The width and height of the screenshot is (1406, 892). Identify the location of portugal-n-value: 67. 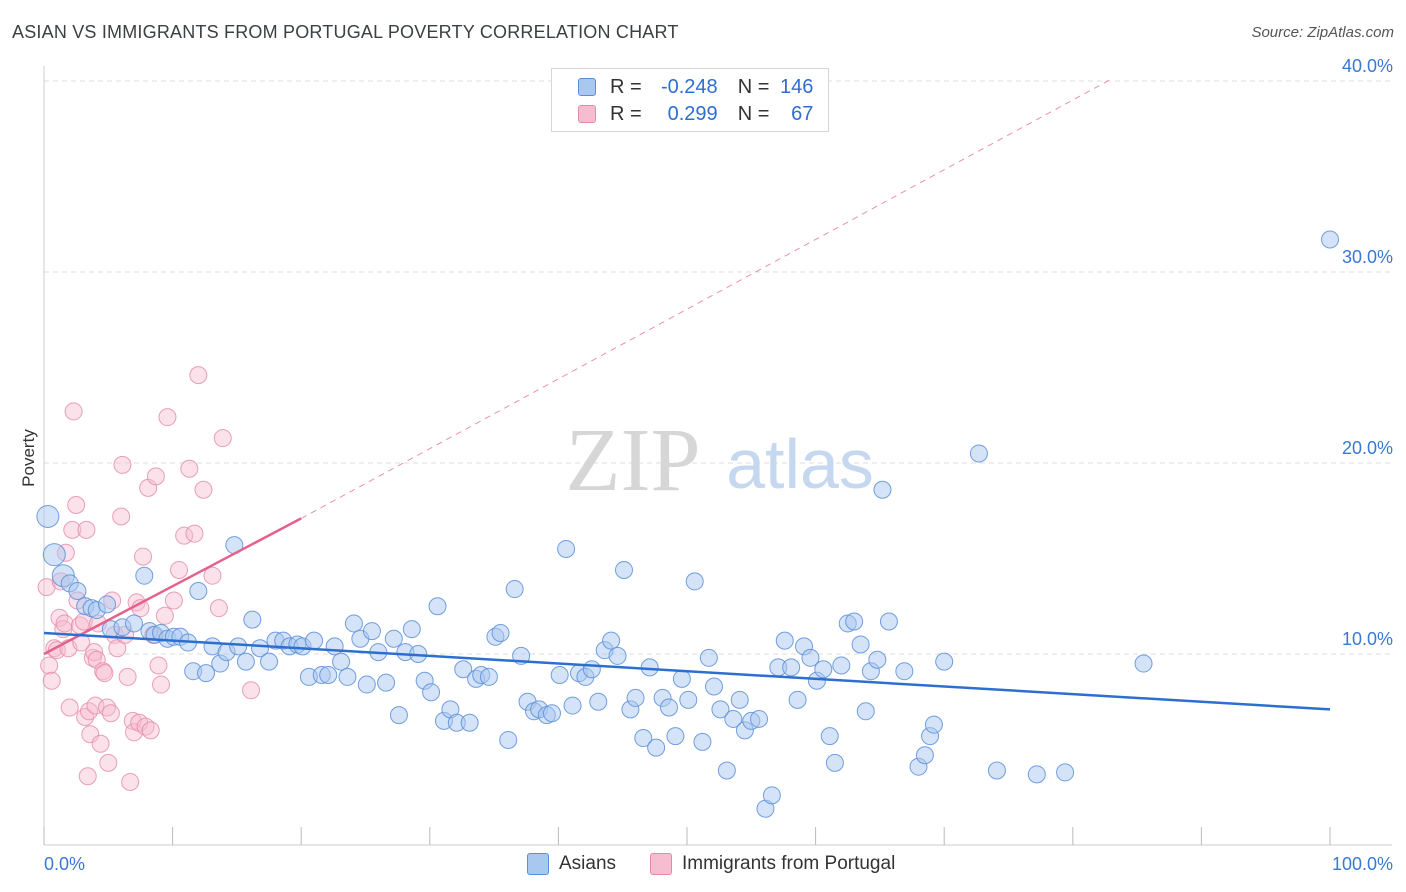
(802, 113).